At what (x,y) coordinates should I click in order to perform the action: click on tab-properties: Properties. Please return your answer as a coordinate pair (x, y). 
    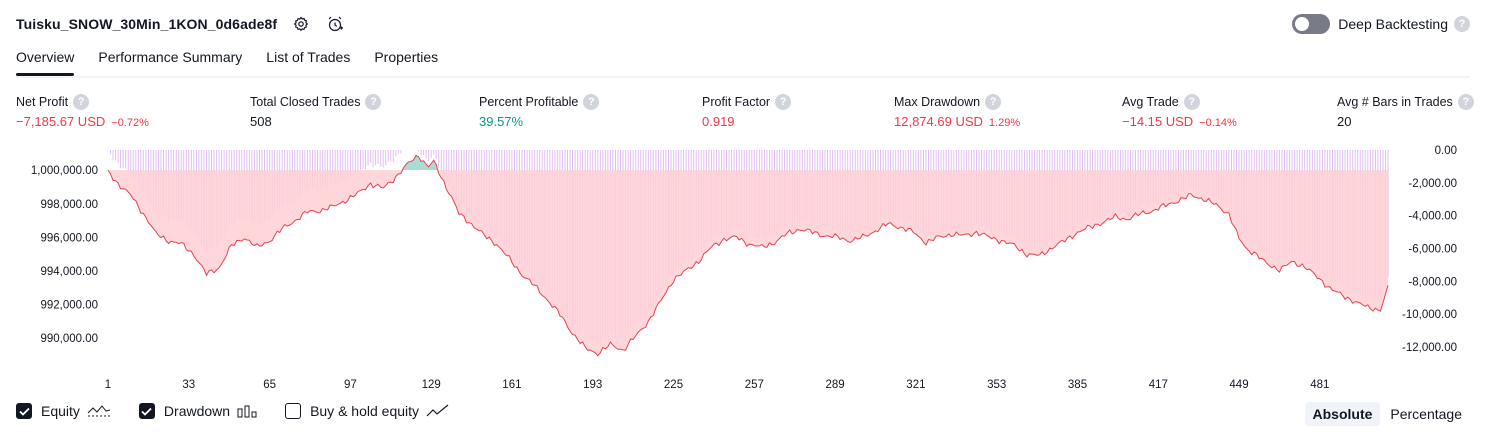
    Looking at the image, I should click on (406, 57).